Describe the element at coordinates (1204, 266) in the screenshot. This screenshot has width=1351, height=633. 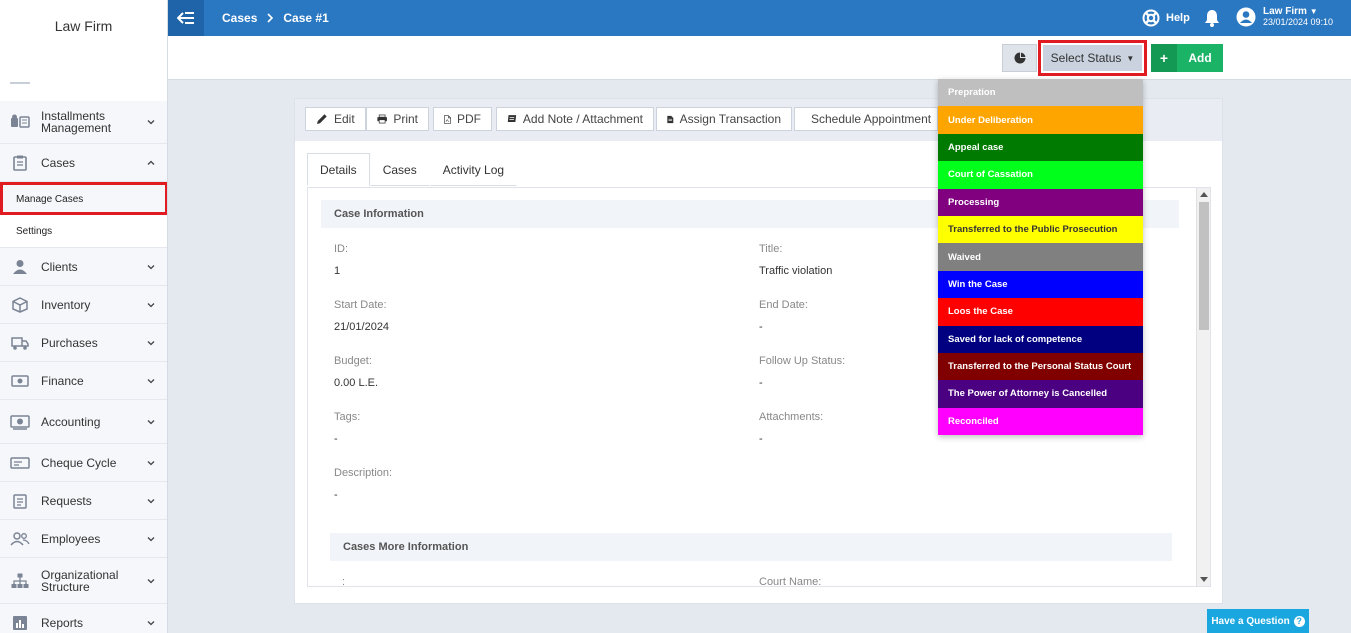
I see `scrollbar-thumb` at that location.